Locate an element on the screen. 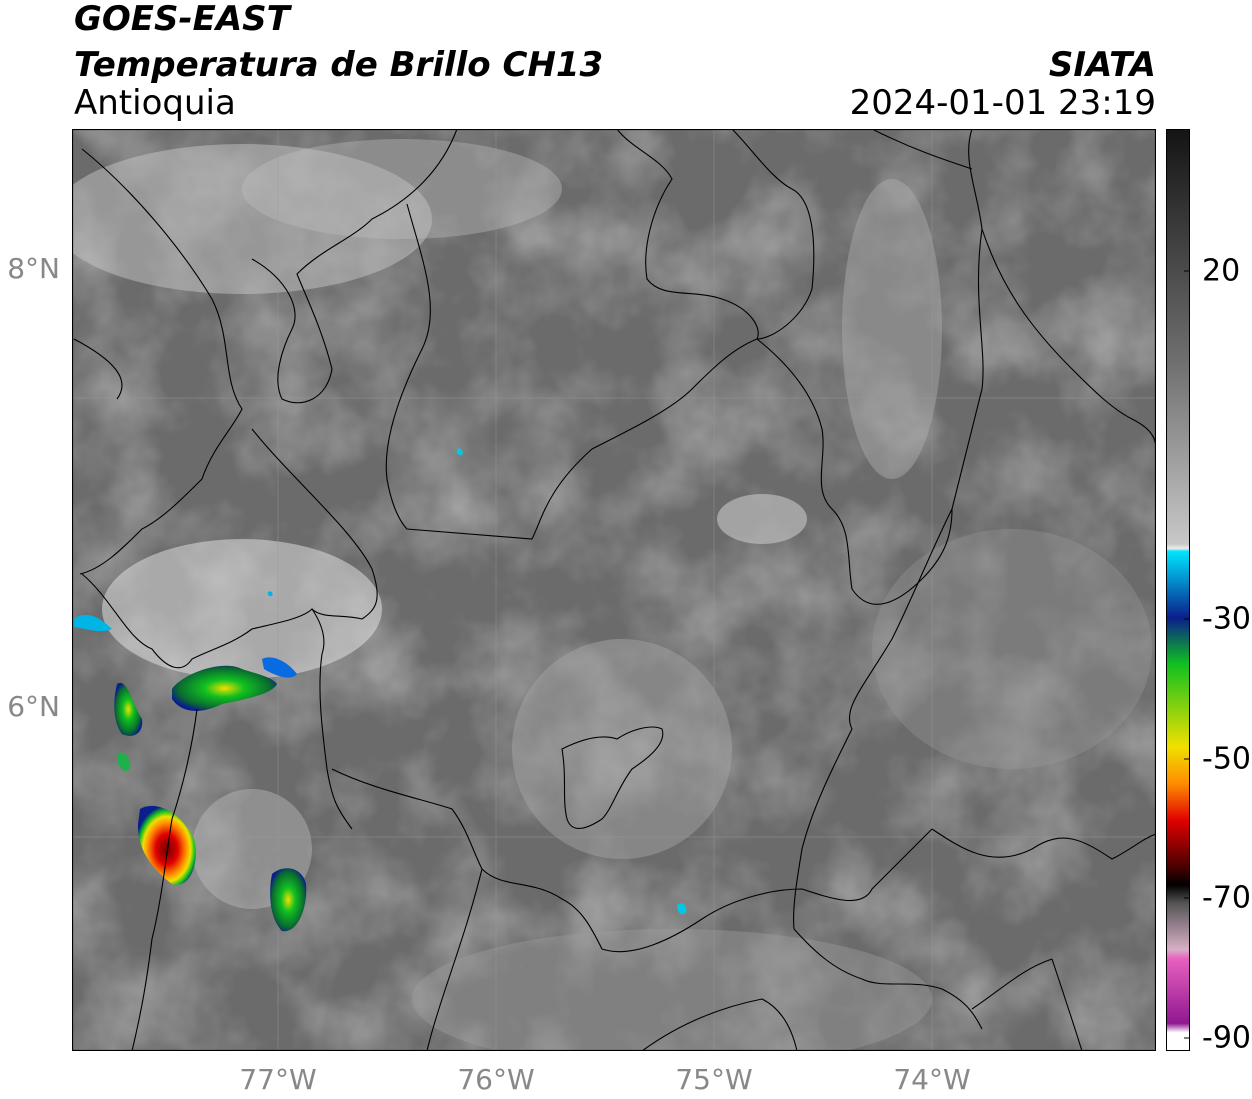  colorbar-fill is located at coordinates (1178, 590).